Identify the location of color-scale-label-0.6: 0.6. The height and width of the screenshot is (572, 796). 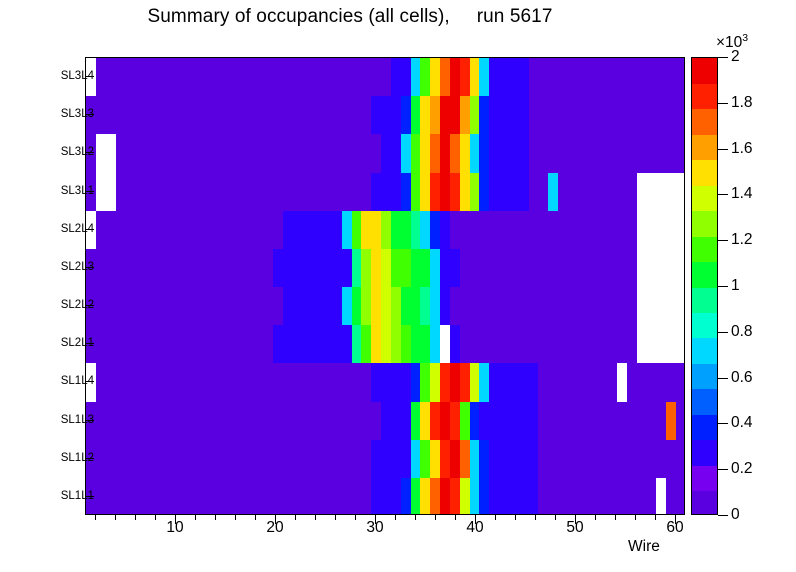
(742, 377).